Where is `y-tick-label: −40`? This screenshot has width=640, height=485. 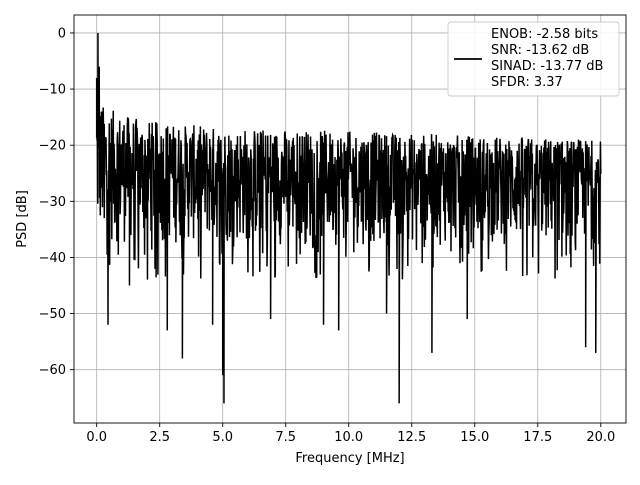
y-tick-label: −40 is located at coordinates (52, 258).